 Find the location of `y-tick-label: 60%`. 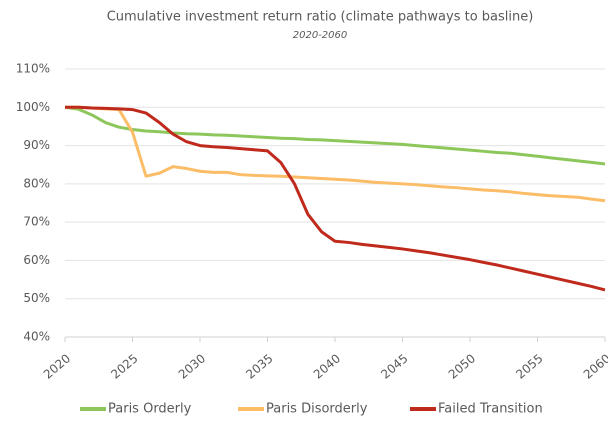

y-tick-label: 60% is located at coordinates (36, 260).